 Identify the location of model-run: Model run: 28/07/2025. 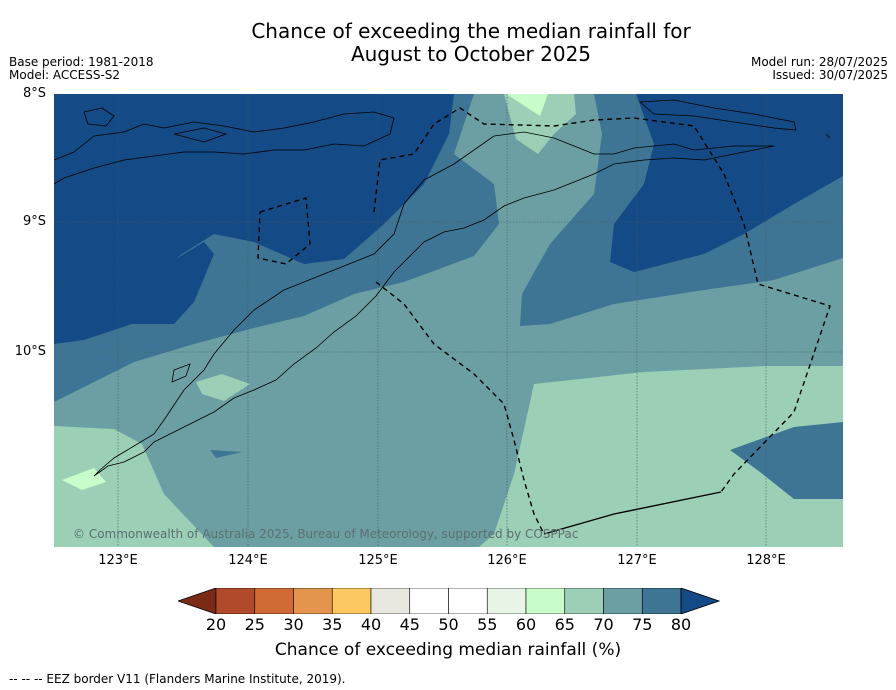
(819, 62).